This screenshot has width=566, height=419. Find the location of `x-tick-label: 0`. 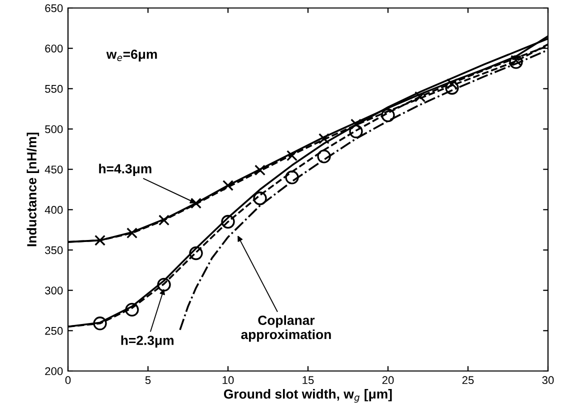

x-tick-label: 0 is located at coordinates (68, 380).